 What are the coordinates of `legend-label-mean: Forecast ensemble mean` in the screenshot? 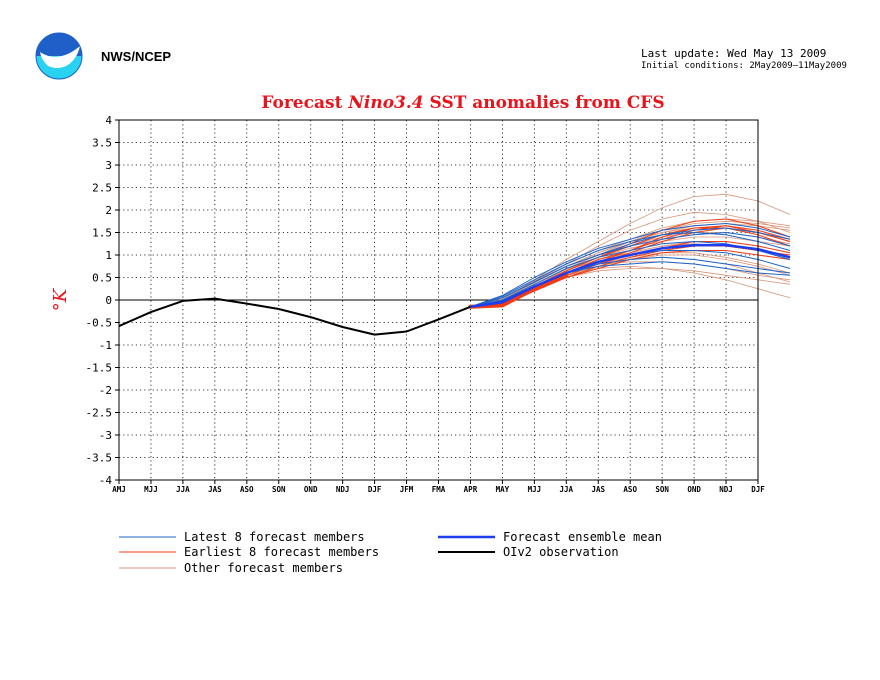 It's located at (582, 537).